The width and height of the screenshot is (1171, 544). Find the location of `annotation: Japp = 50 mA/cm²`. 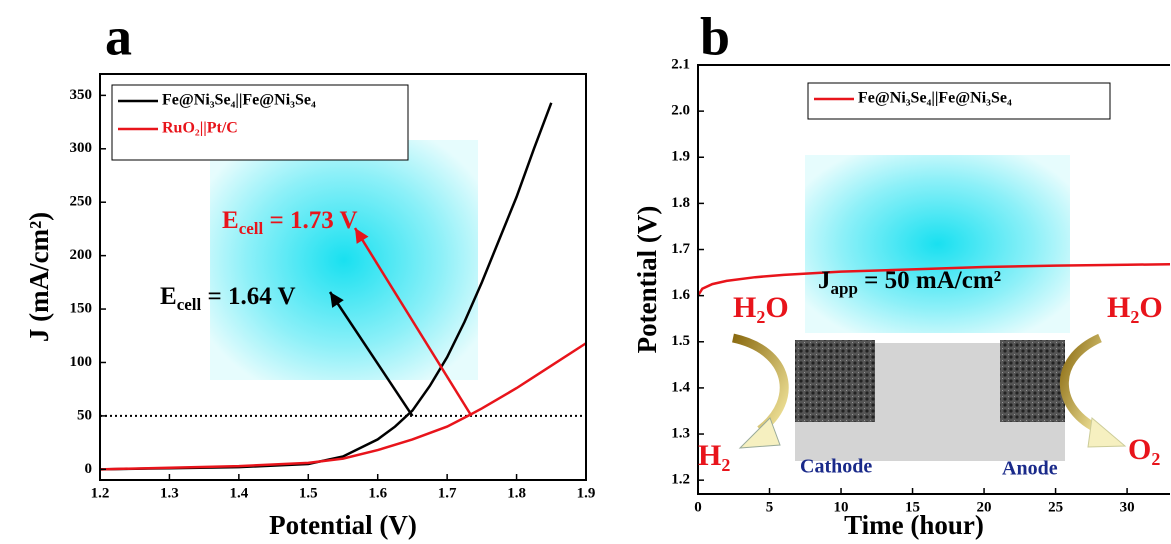

annotation: Japp = 50 mA/cm² is located at coordinates (909, 282).